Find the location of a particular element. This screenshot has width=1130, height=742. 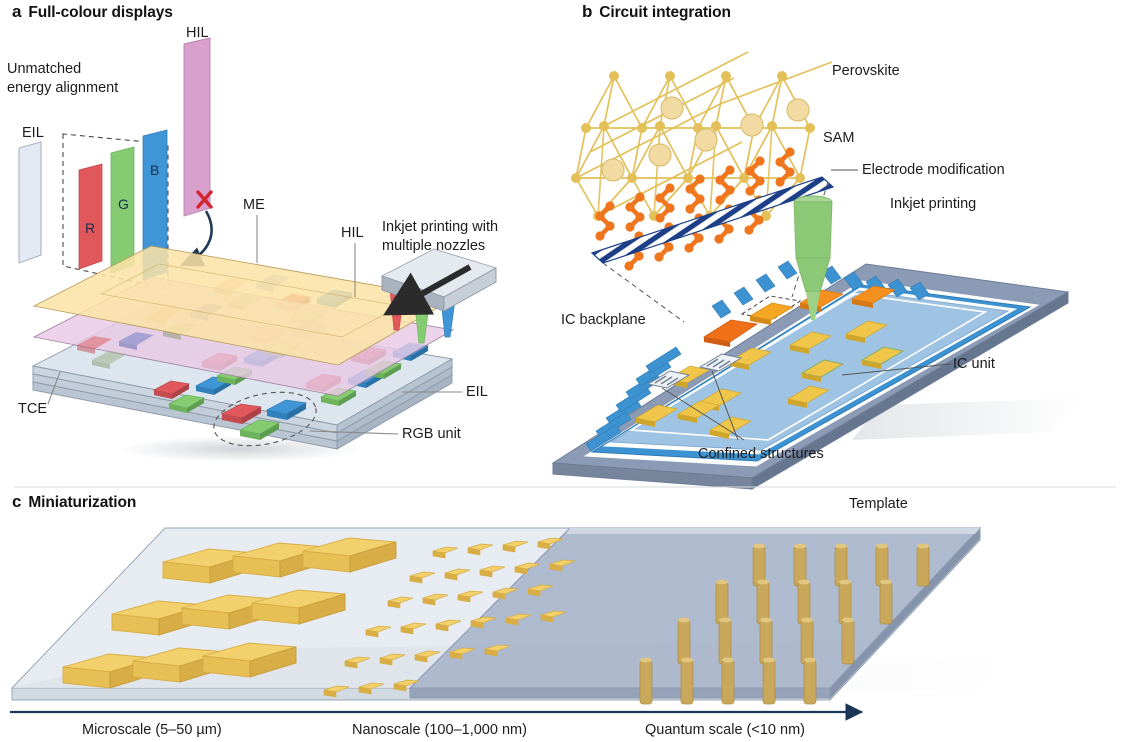

panel-b-letter: b is located at coordinates (587, 11).